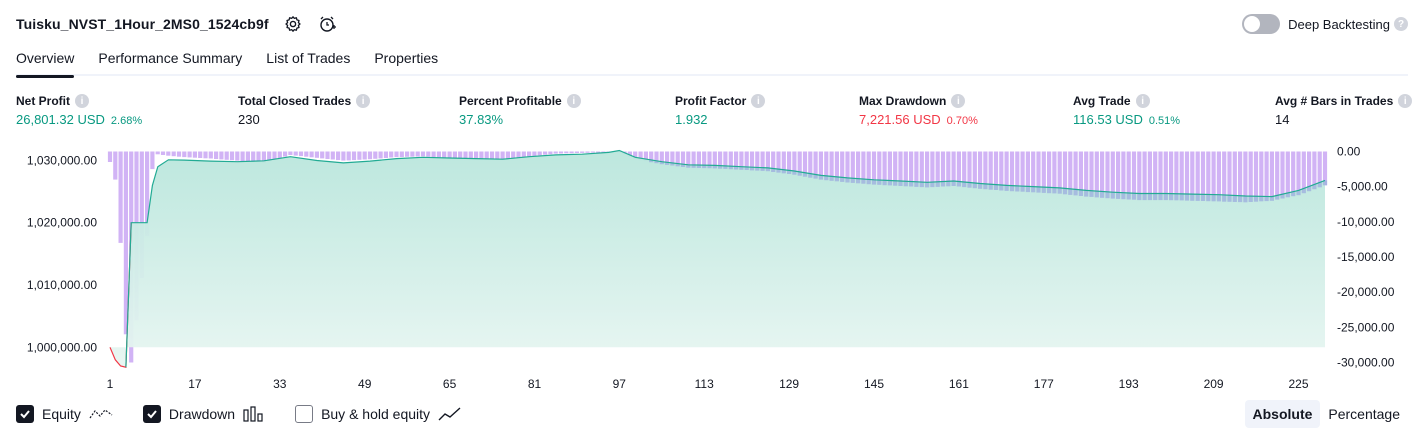 The image size is (1424, 438). I want to click on legend-drawdown: Drawdown, so click(203, 414).